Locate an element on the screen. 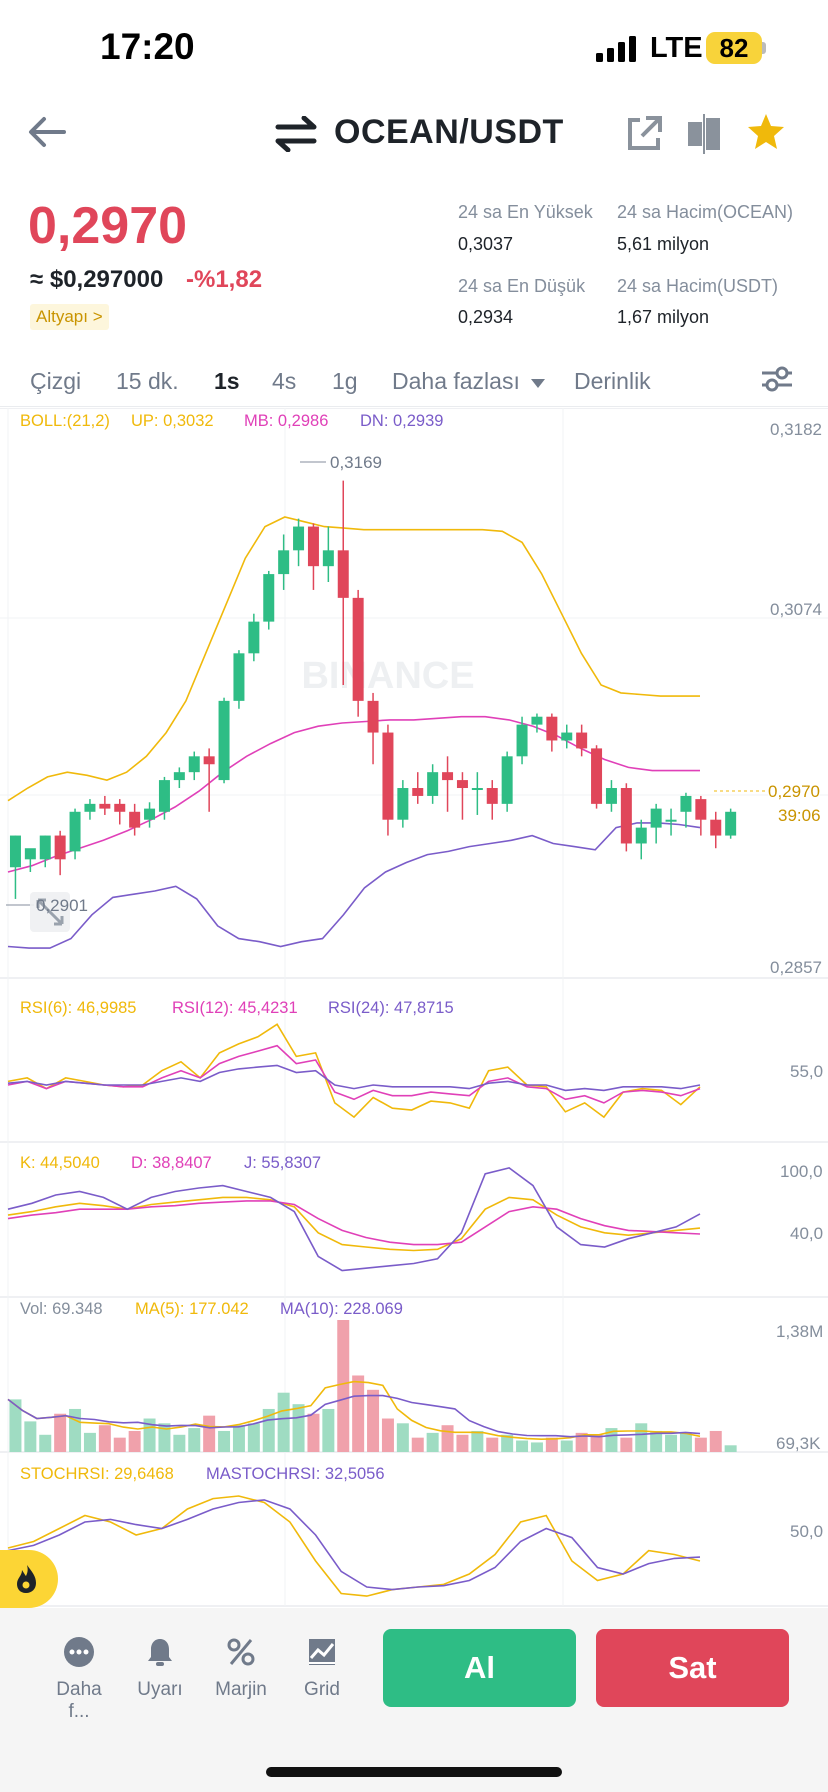  battery-indicator: 82 is located at coordinates (734, 48).